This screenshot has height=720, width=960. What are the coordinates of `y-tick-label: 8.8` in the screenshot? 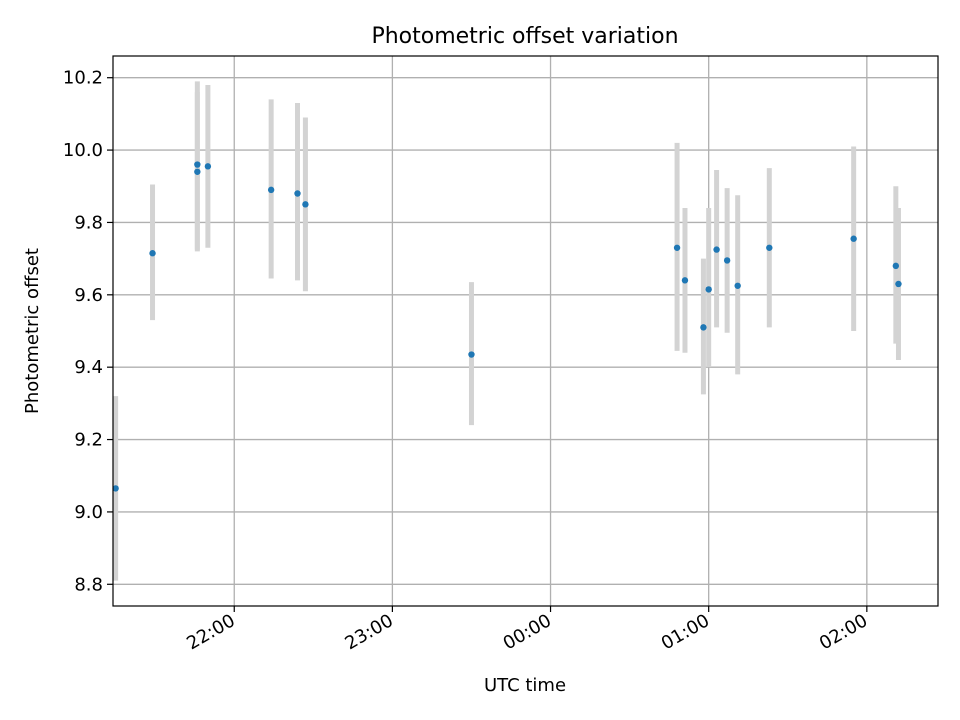 It's located at (88, 584).